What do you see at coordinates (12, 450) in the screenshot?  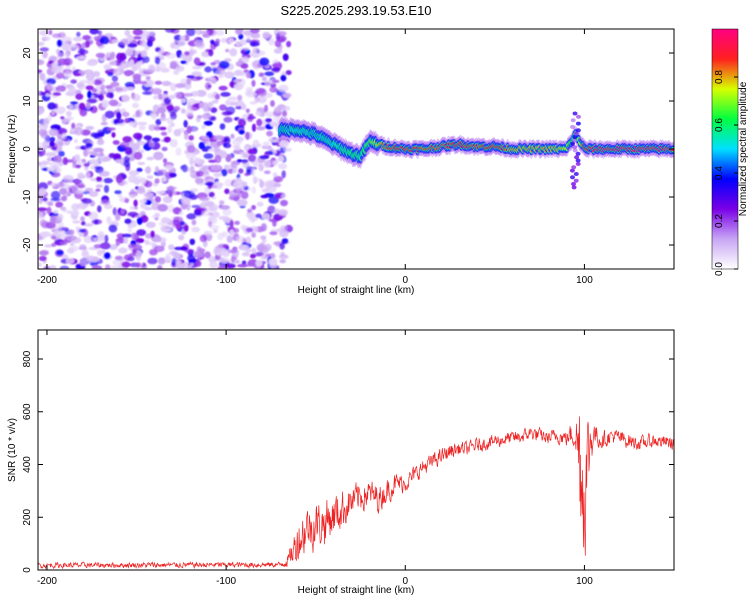 I see `snr-y-axis-label: SNR (10 * v/v)` at bounding box center [12, 450].